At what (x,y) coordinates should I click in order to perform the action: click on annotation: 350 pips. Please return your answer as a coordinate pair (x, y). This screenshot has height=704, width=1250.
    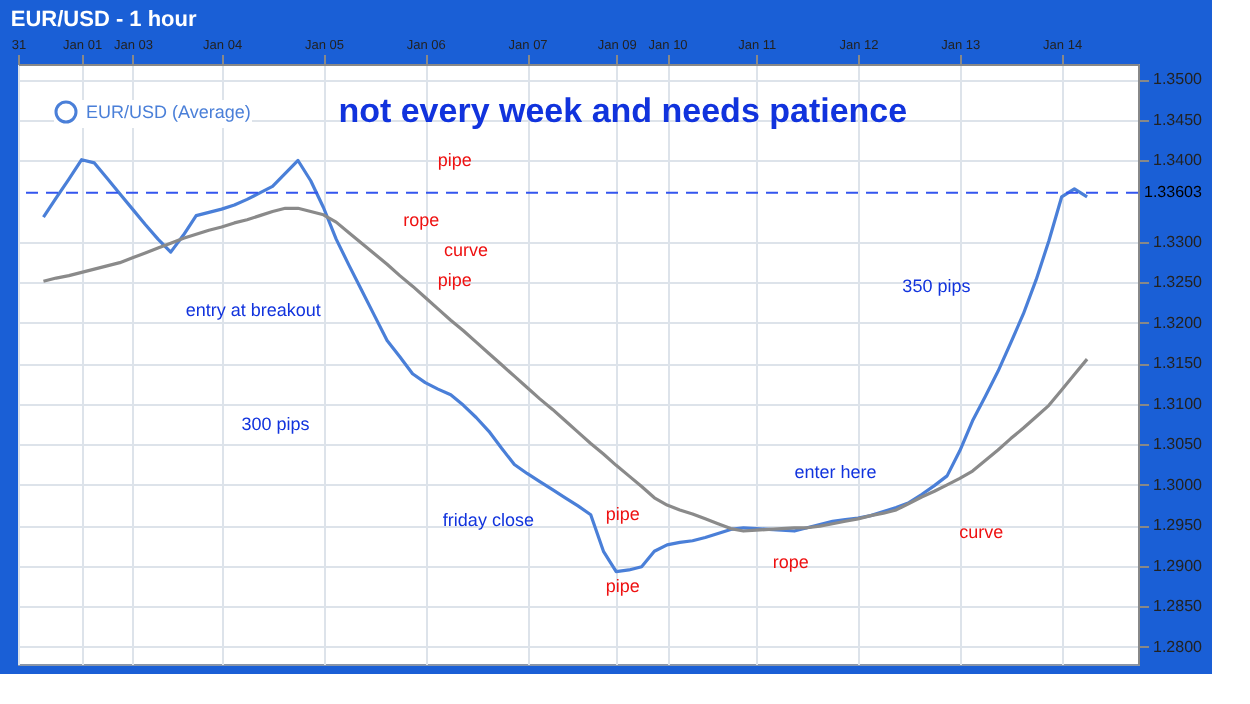
    Looking at the image, I should click on (937, 286).